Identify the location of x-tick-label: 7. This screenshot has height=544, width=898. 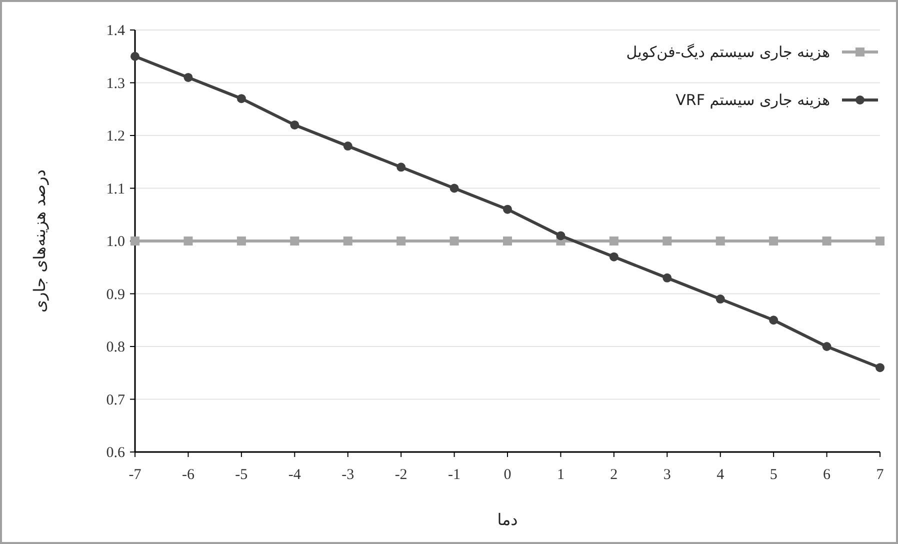
(880, 475).